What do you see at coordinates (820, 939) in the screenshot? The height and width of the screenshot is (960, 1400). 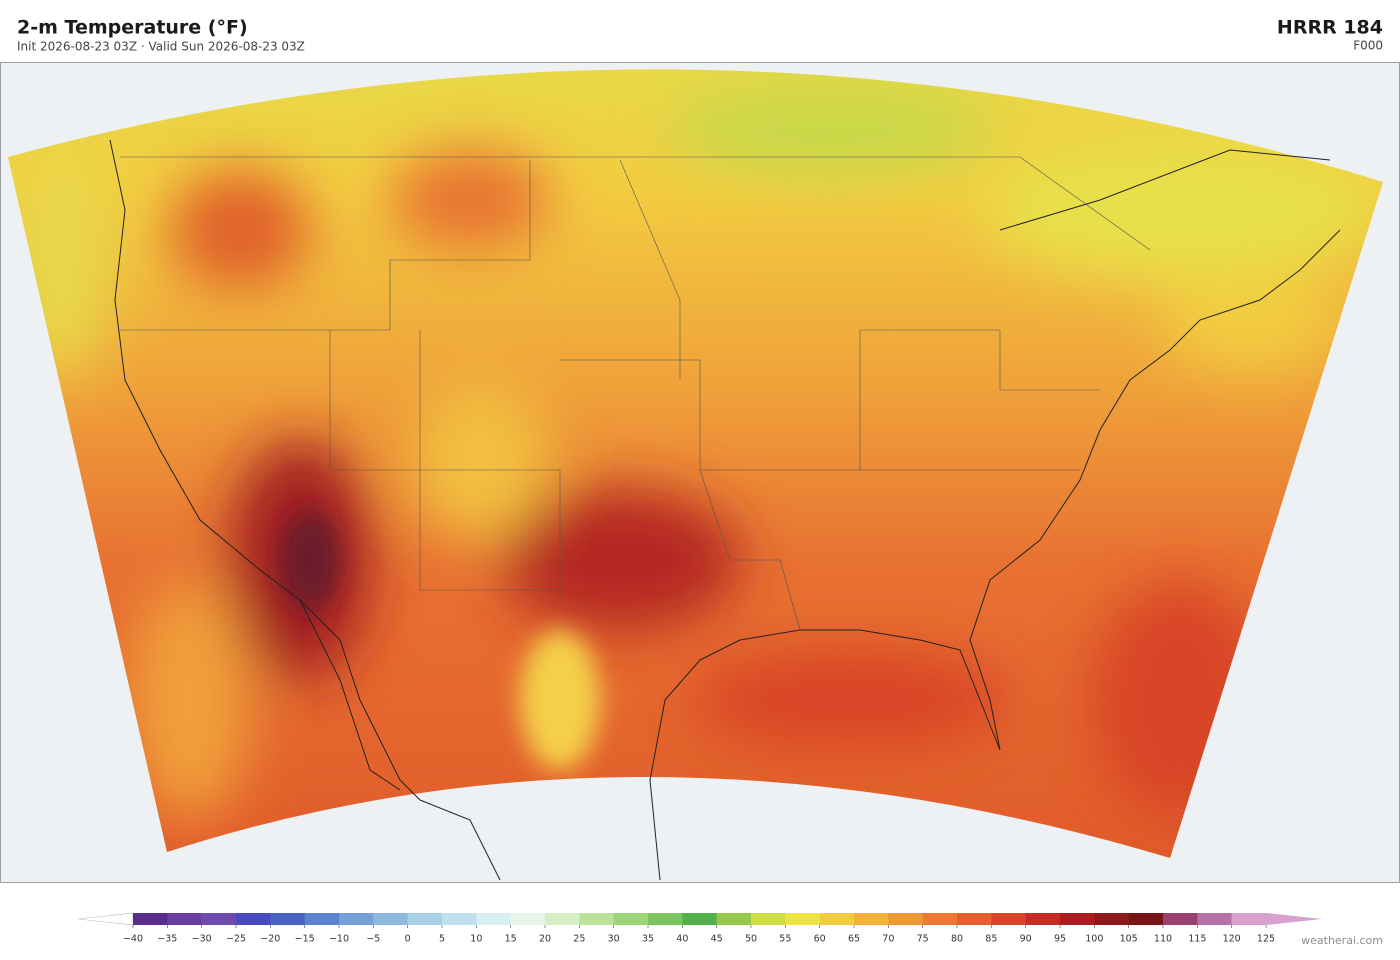 I see `colorbar-tick-label: 60` at bounding box center [820, 939].